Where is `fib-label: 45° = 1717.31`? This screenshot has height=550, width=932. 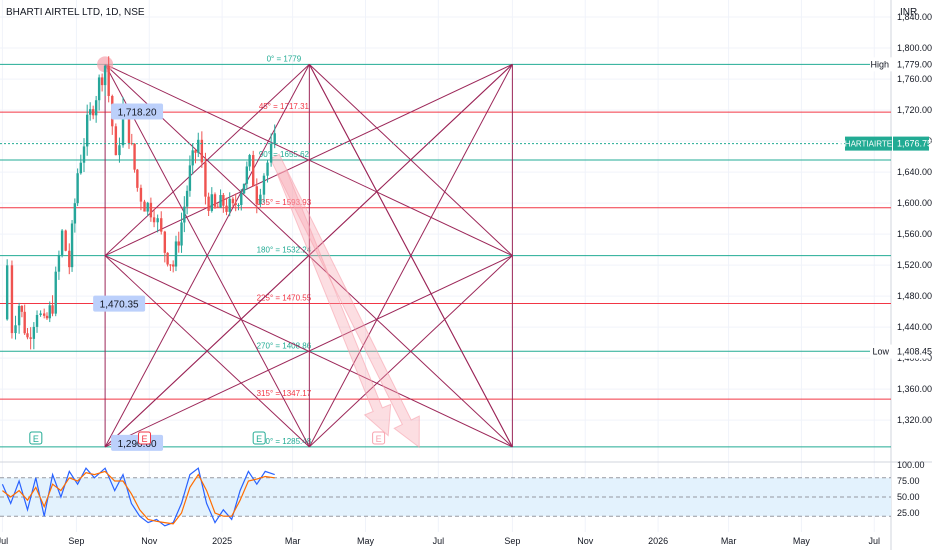 fib-label: 45° = 1717.31 is located at coordinates (284, 106).